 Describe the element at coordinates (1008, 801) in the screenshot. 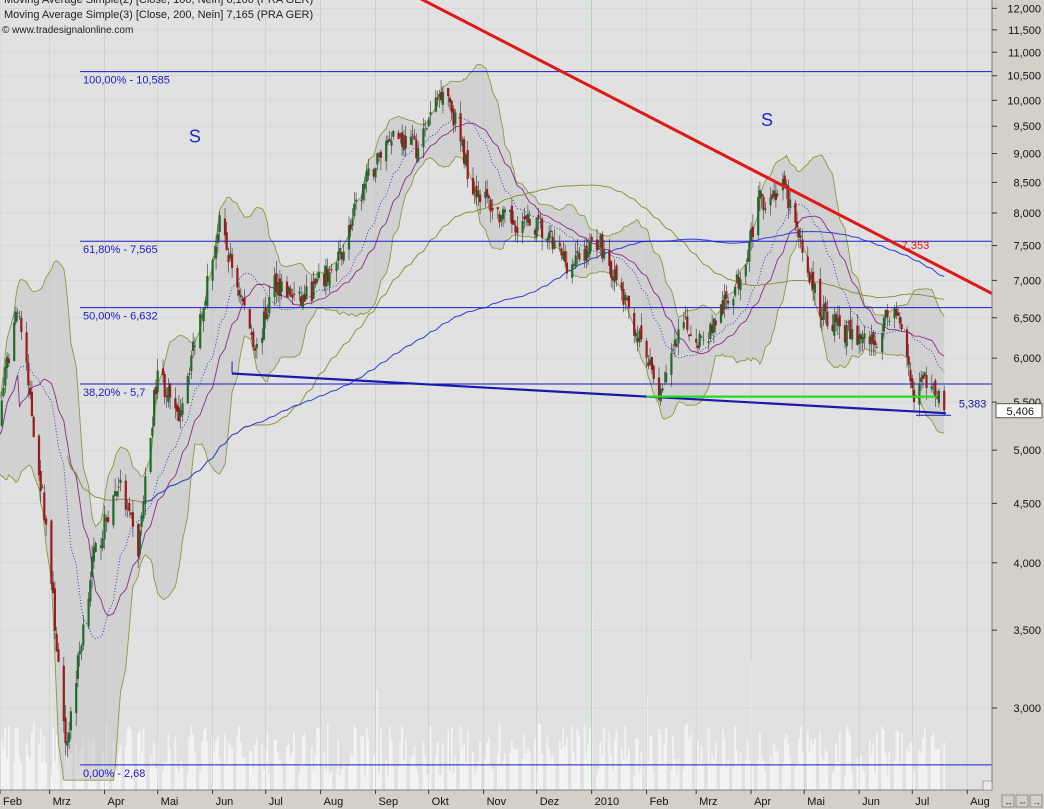

I see `scroll-left-button` at that location.